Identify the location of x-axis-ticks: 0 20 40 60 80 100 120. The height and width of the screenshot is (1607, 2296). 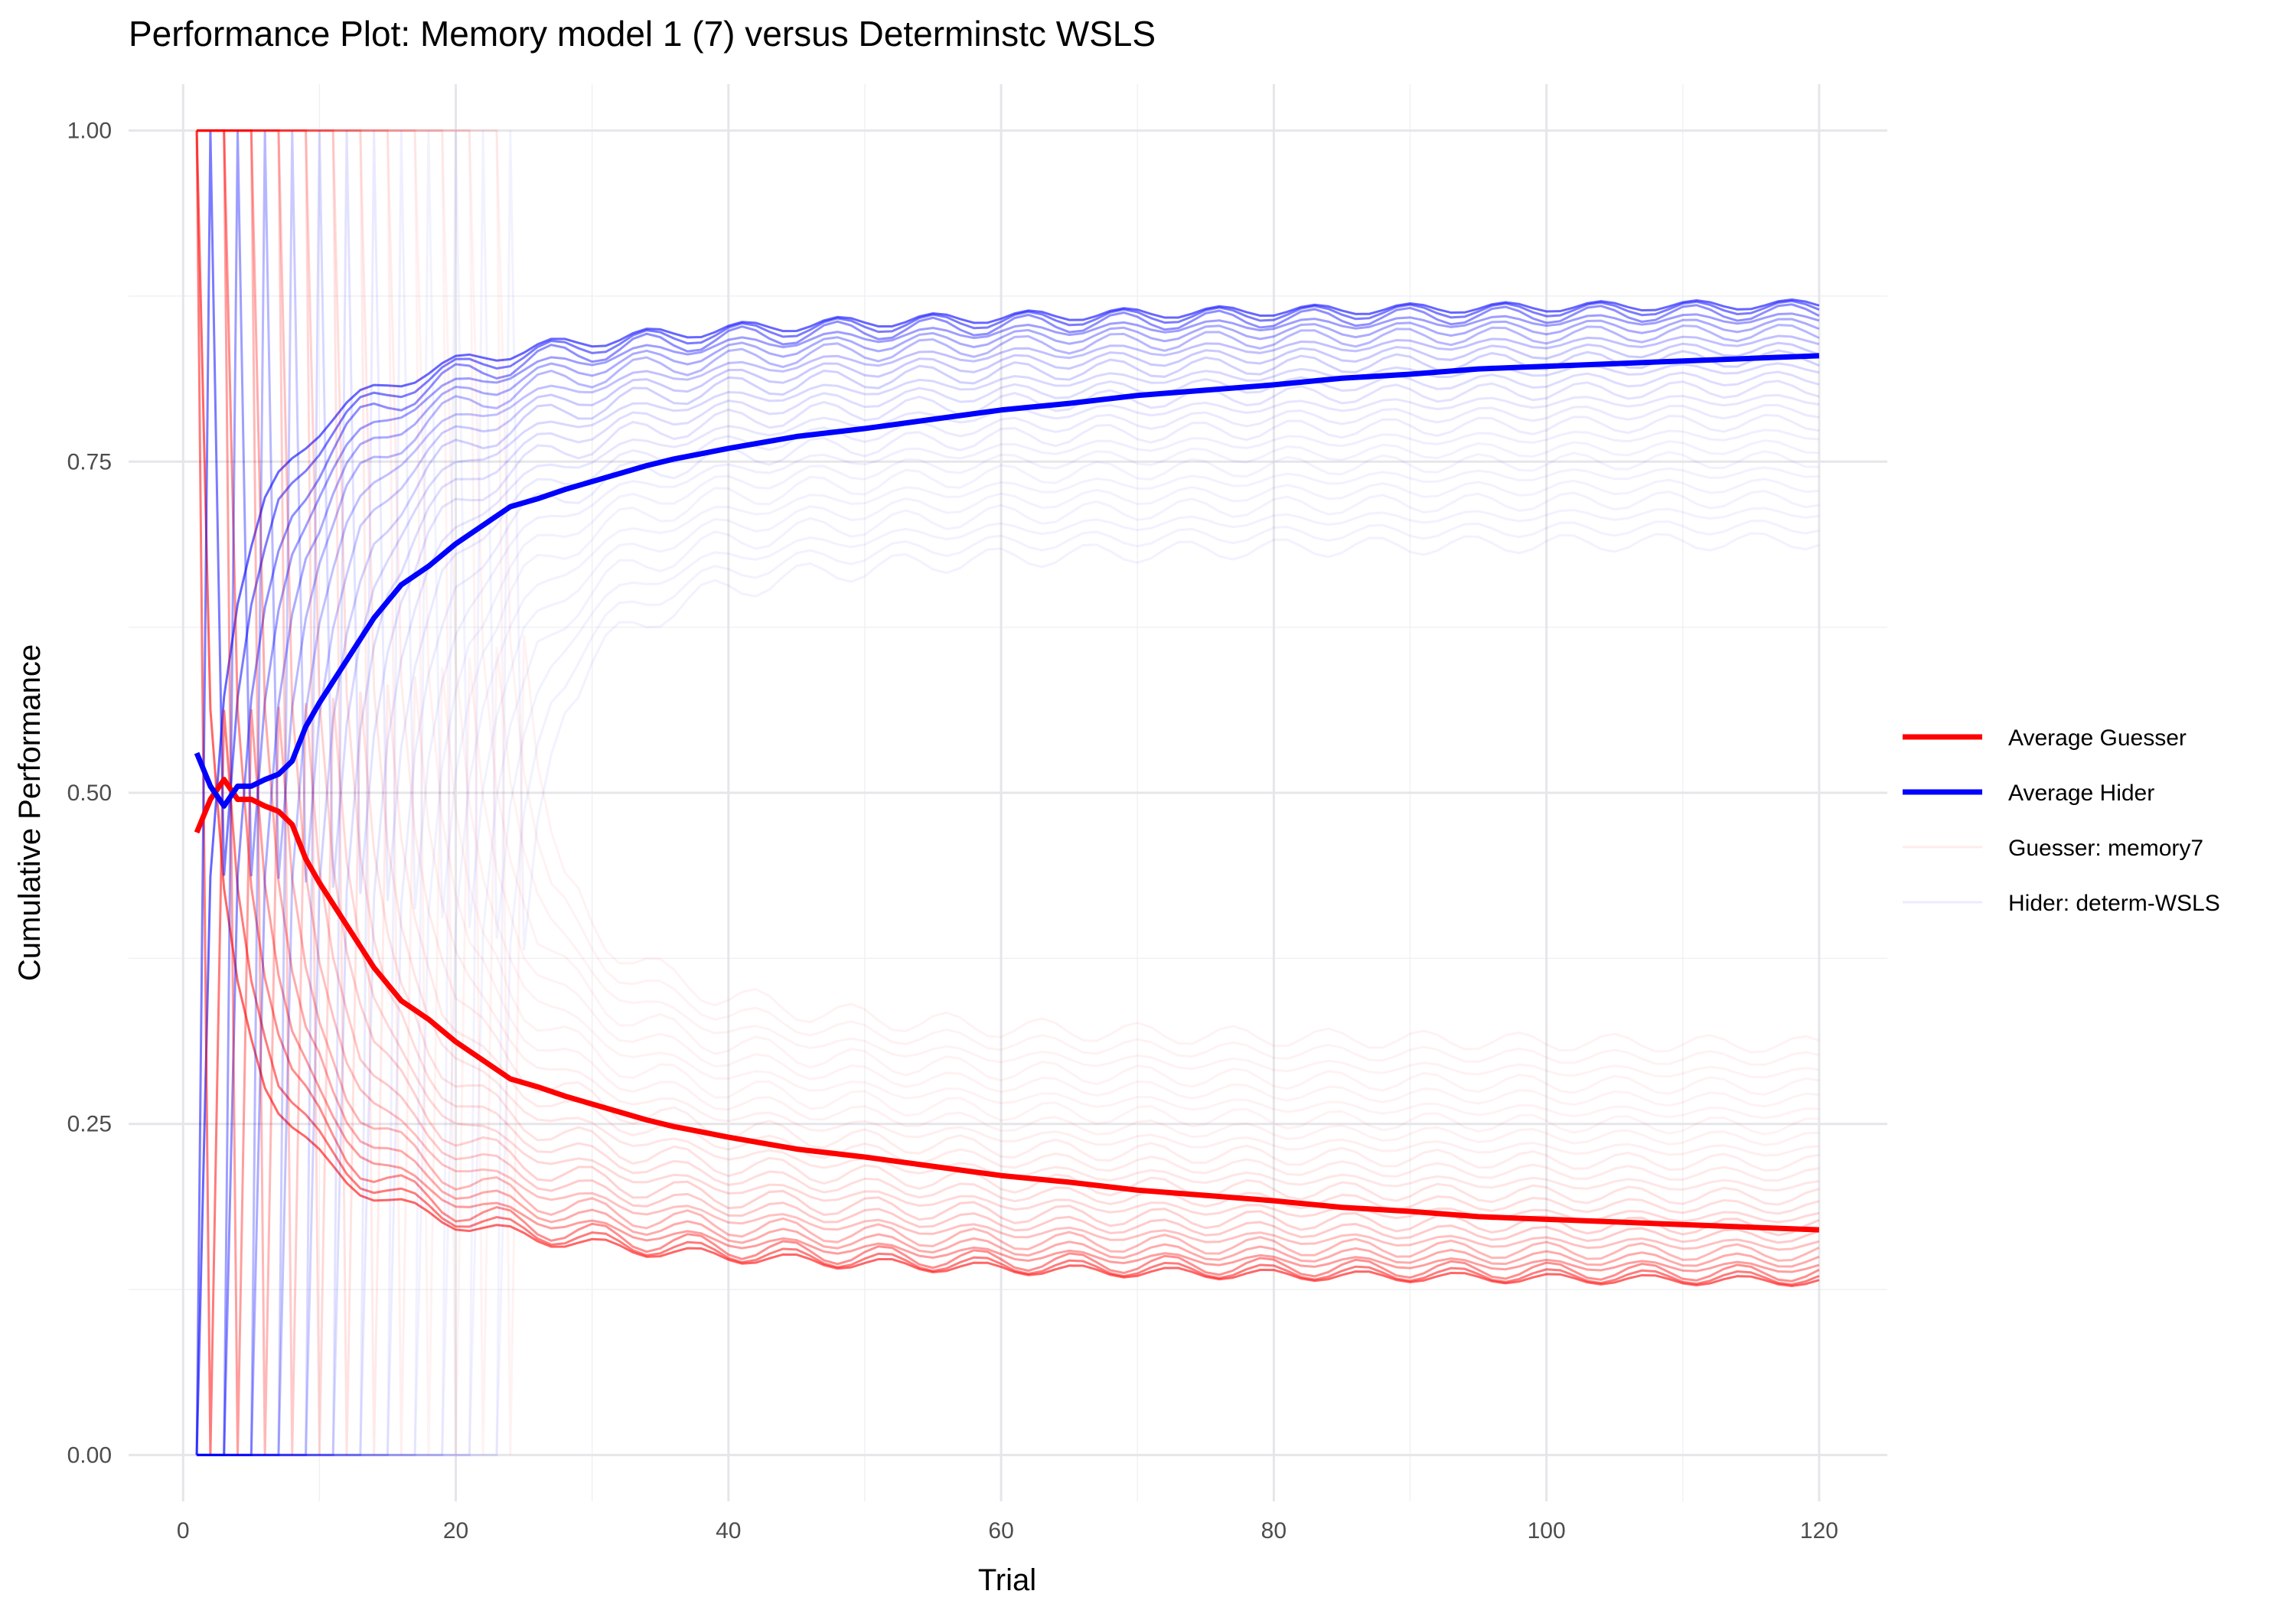
(1007, 1530).